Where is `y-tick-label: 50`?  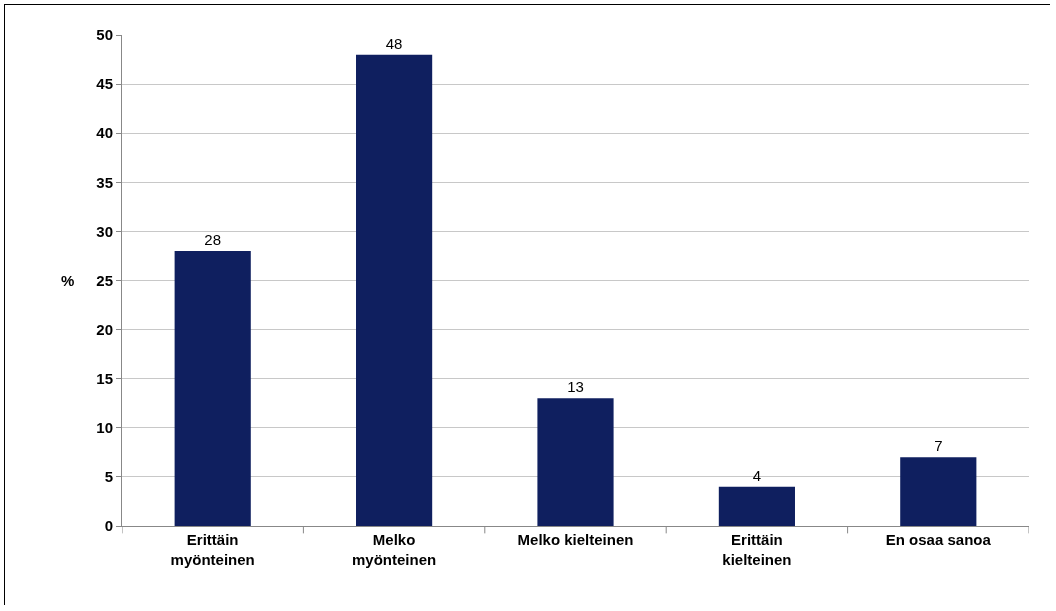
y-tick-label: 50 is located at coordinates (104, 35).